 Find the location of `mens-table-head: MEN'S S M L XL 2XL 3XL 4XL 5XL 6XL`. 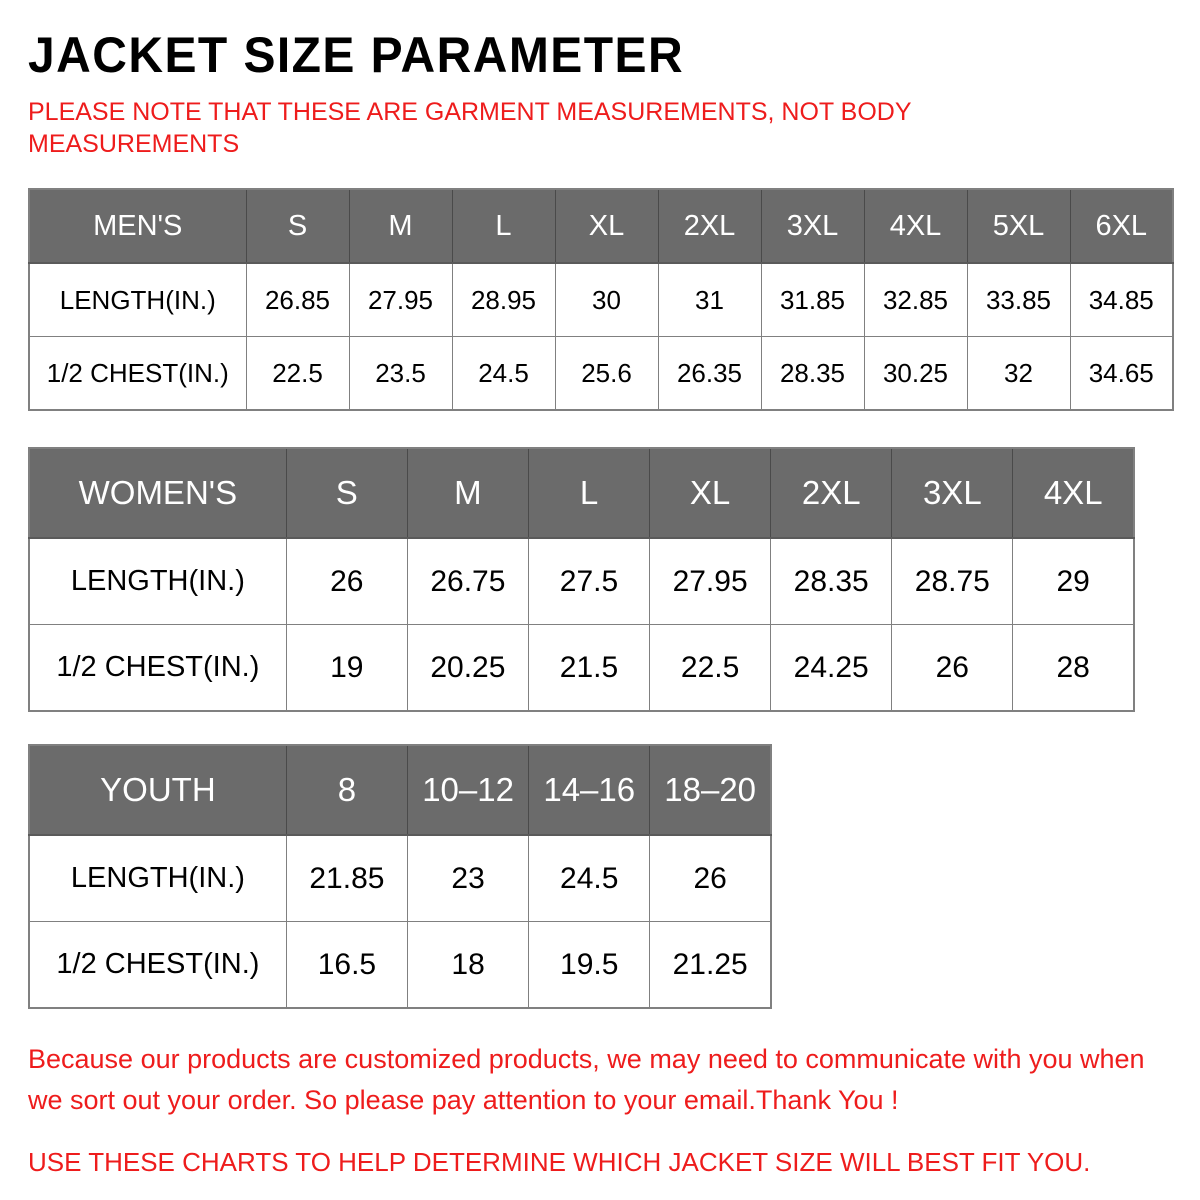

mens-table-head: MEN'S S M L XL 2XL 3XL 4XL 5XL 6XL is located at coordinates (601, 226).